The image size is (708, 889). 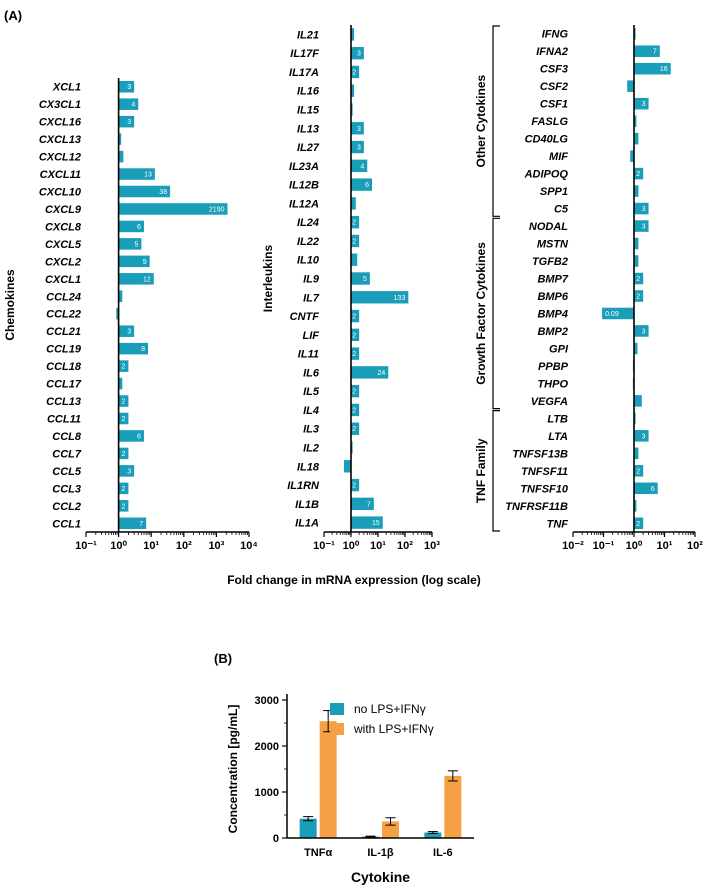 I want to click on bar-ccl7, so click(x=123, y=453).